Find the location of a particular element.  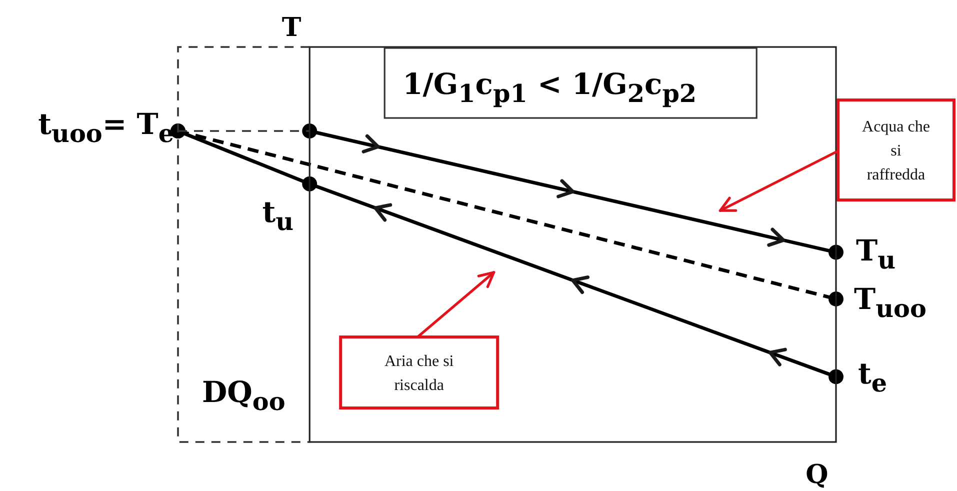

chart-title: 1/G$_{1}$c$_{p1}$ < 1/G$_{2}$c$_{p2}$ is located at coordinates (549, 87).